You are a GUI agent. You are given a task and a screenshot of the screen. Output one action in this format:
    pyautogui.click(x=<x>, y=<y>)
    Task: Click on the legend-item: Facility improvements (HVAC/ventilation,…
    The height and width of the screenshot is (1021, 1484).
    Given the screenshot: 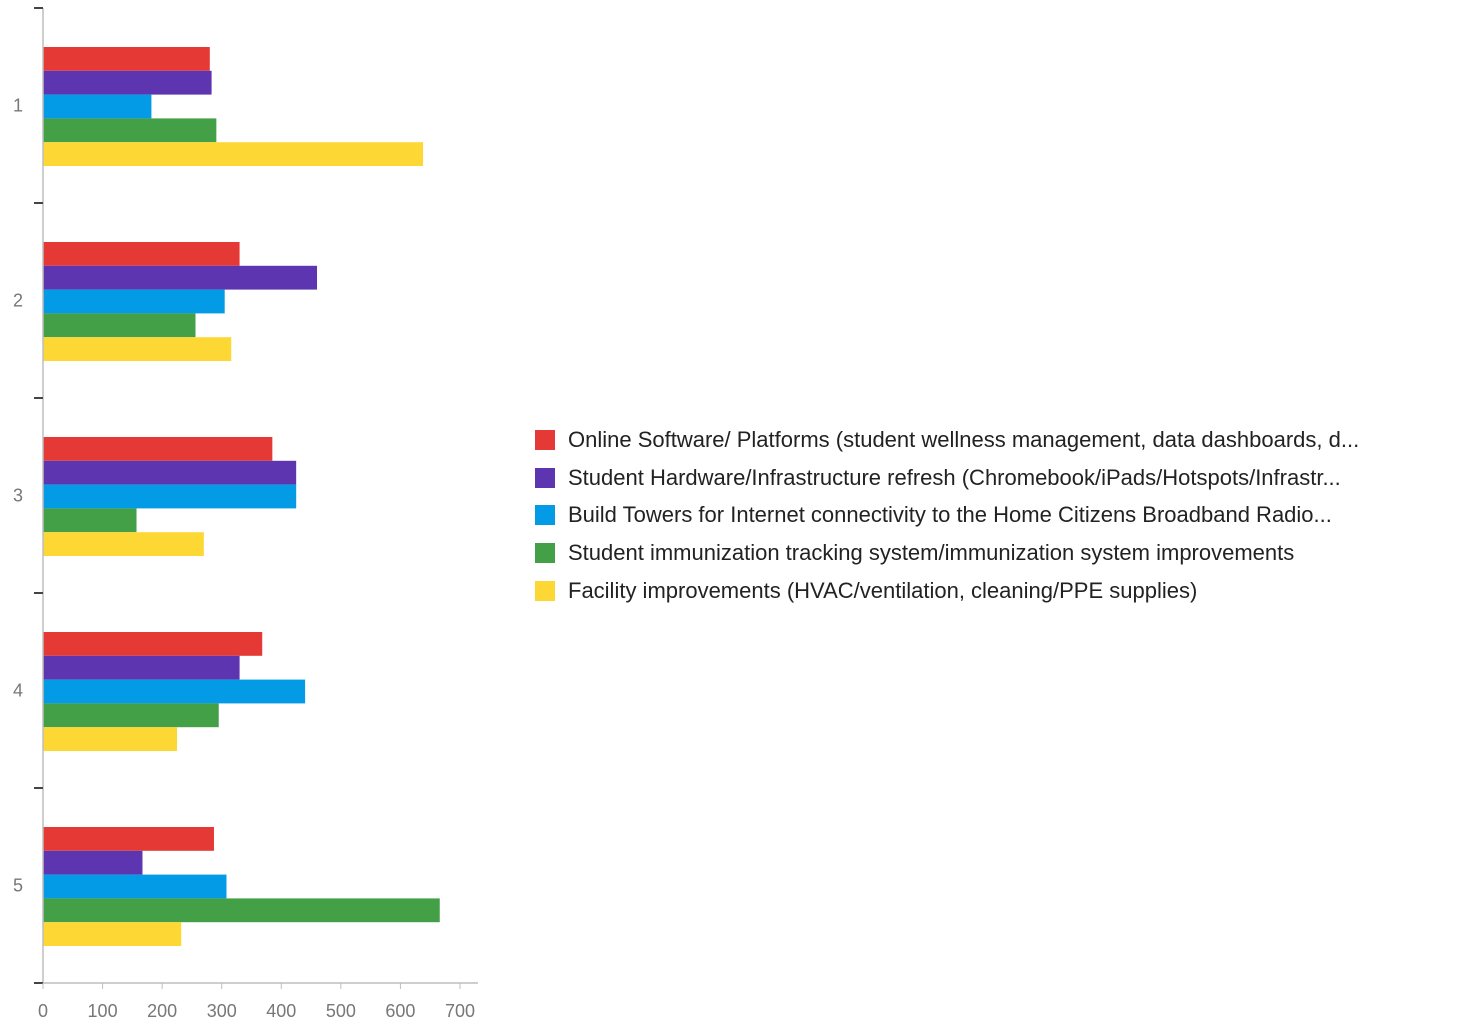 What is the action you would take?
    pyautogui.click(x=1007, y=591)
    